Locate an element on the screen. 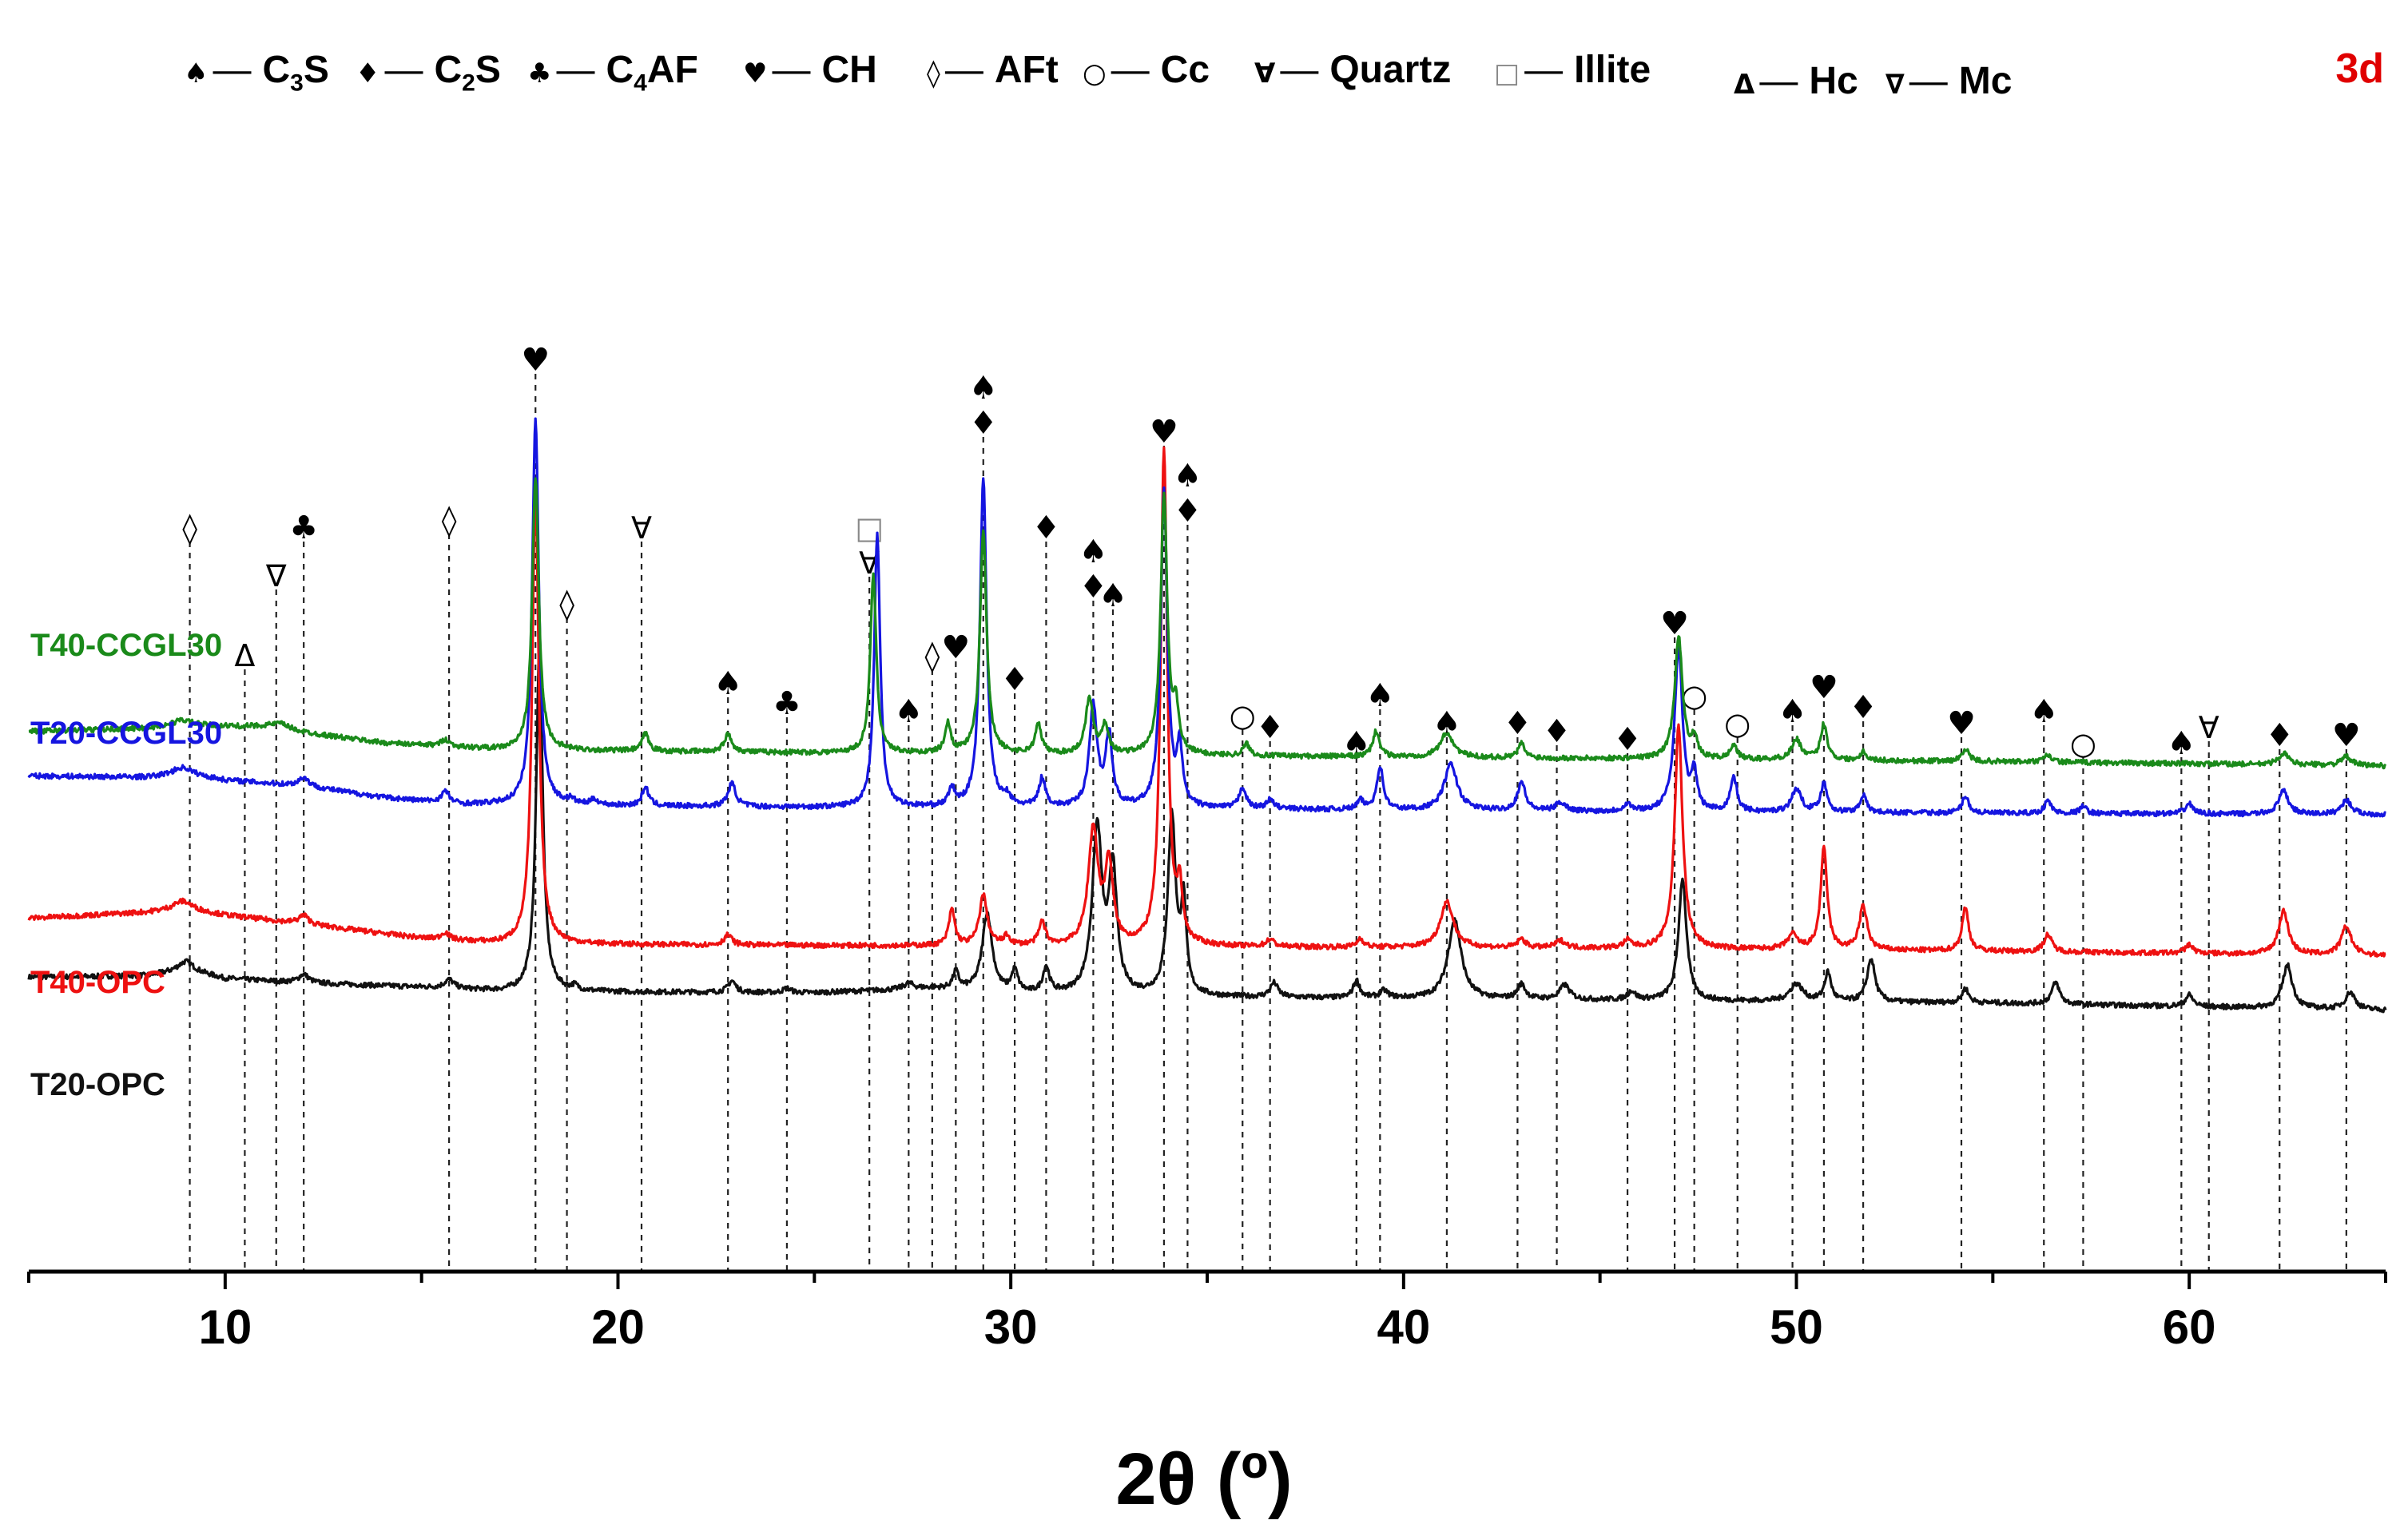 The image size is (2408, 1540). legend-symbol: ♥ is located at coordinates (755, 73).